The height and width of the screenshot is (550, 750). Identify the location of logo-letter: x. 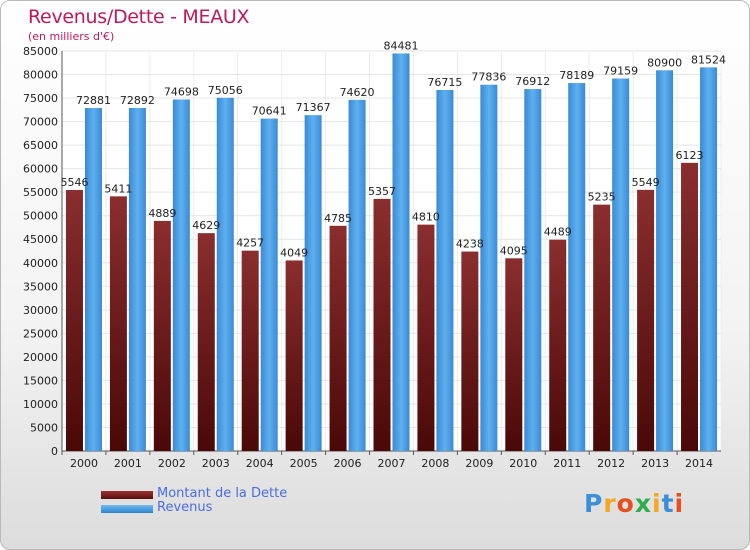
(643, 503).